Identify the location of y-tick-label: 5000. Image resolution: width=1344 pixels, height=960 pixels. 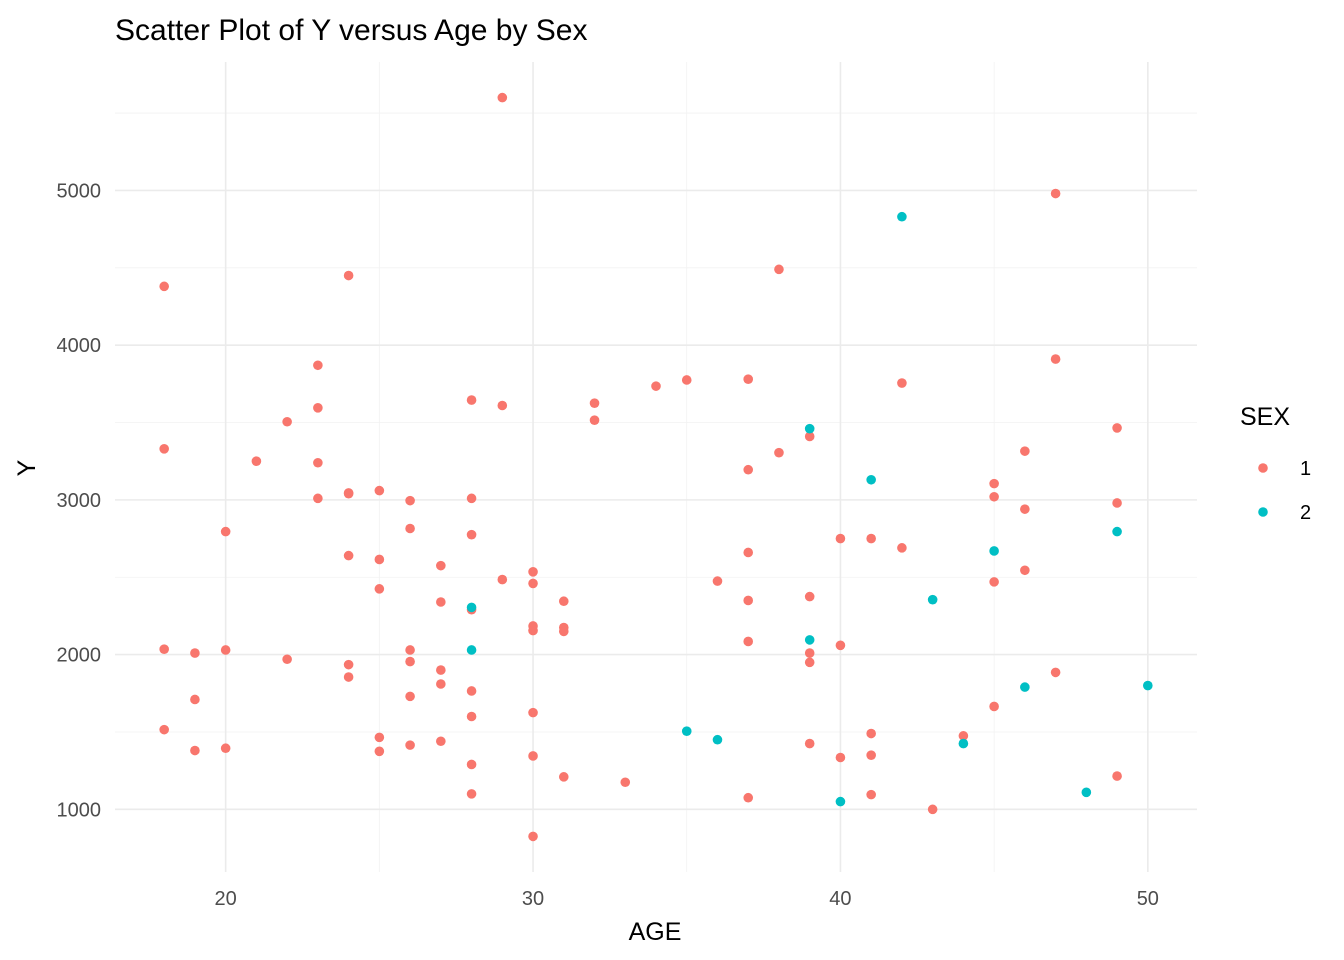
(79, 191).